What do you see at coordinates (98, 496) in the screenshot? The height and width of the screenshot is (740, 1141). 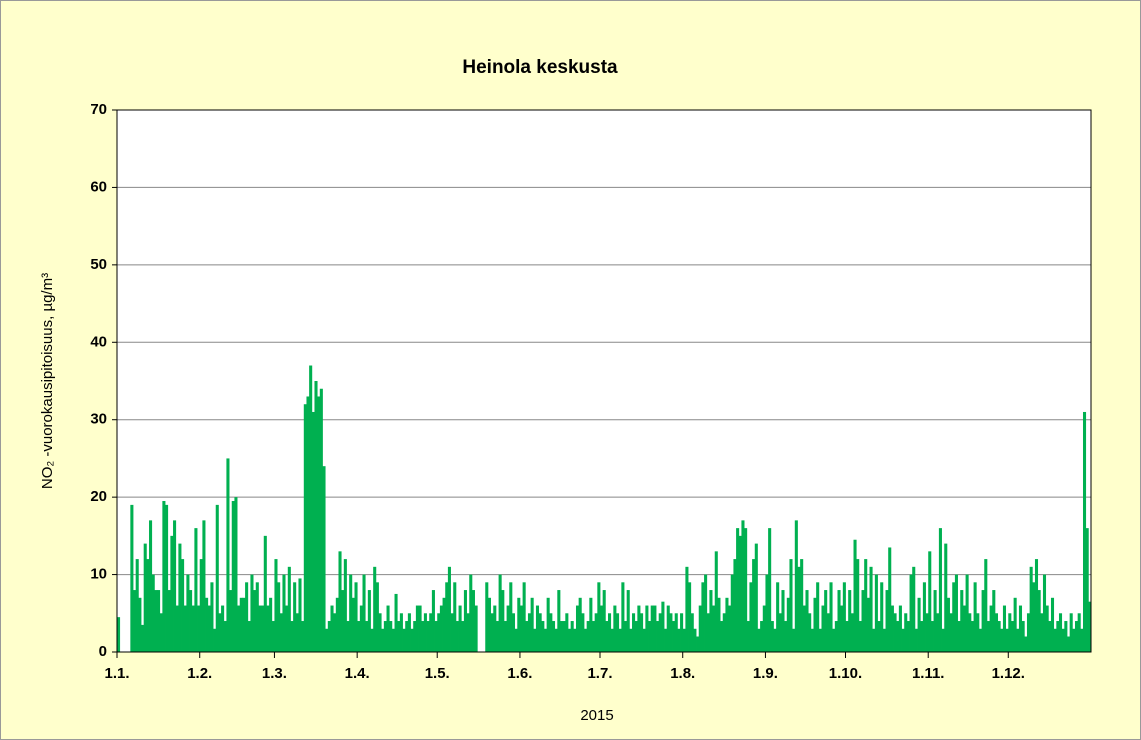 I see `y-tick-label: 20` at bounding box center [98, 496].